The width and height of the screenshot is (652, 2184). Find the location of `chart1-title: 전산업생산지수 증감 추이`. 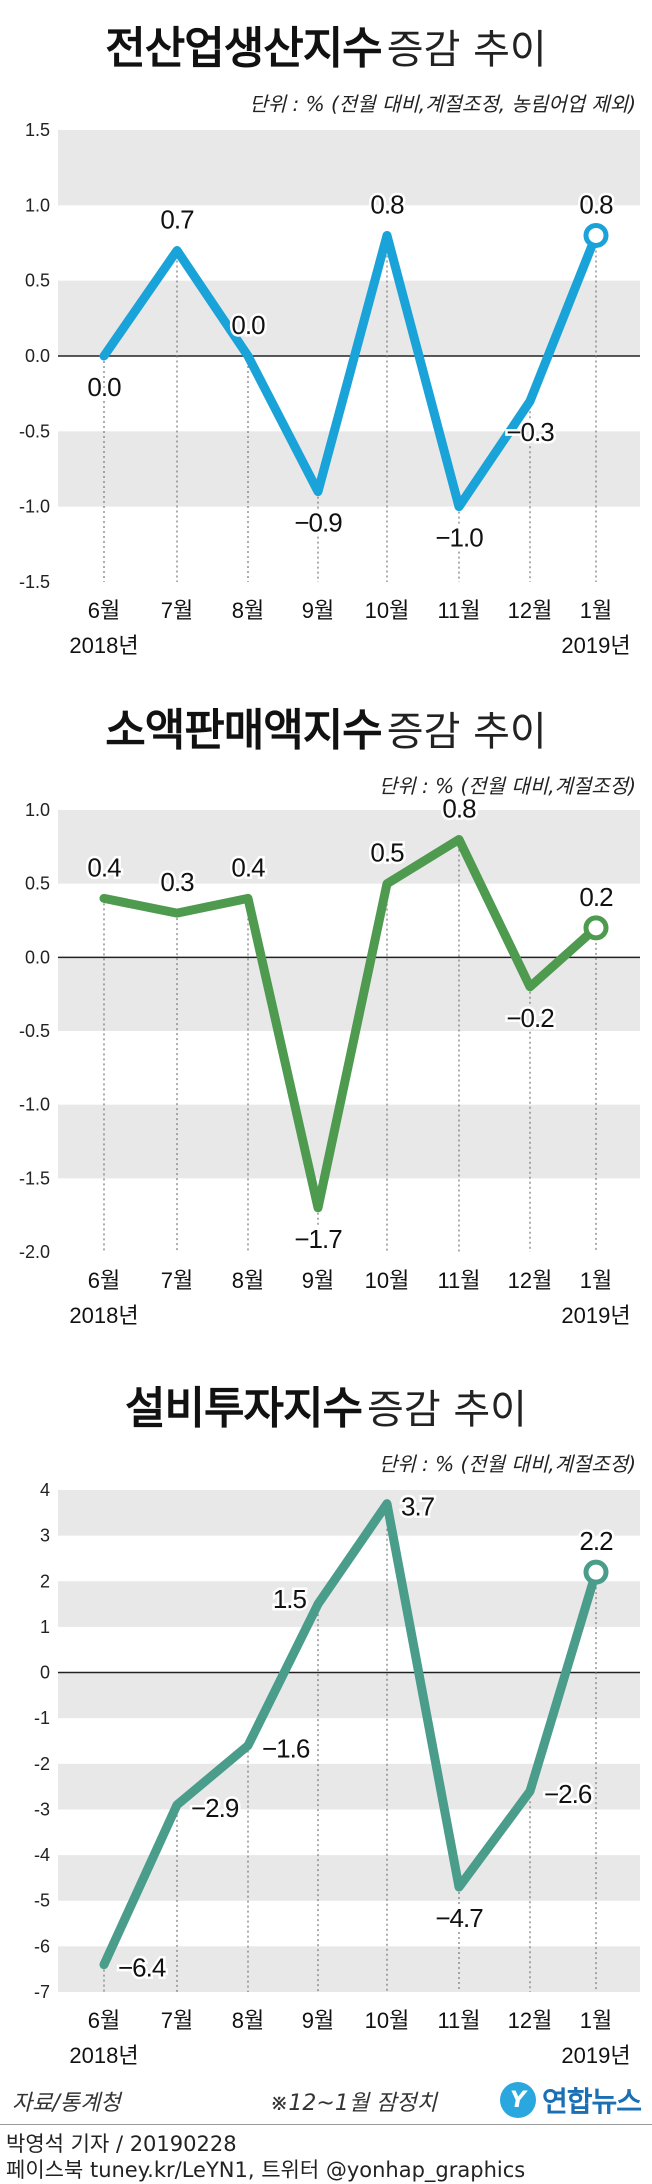

chart1-title: 전산업생산지수 증감 추이 is located at coordinates (326, 44).